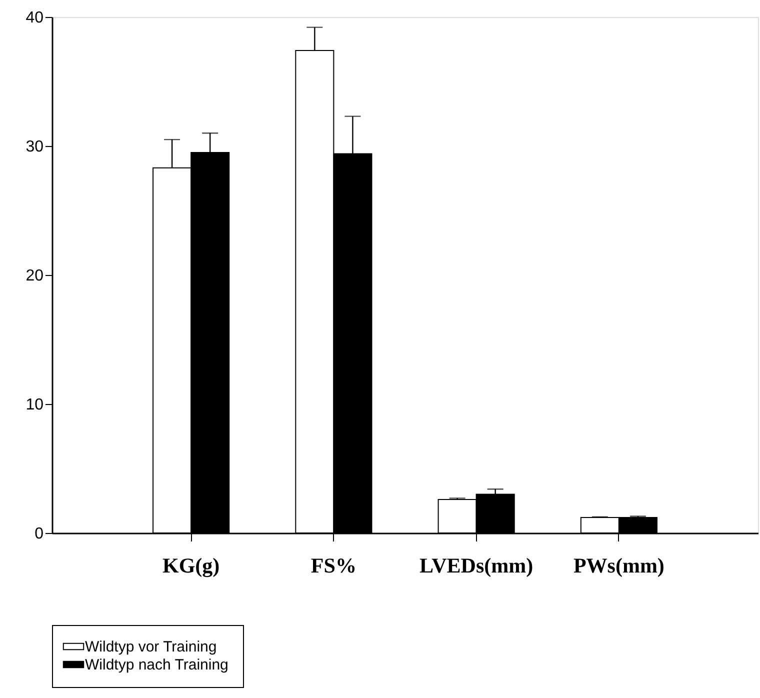 The image size is (760, 698). I want to click on y-tick-label: 20, so click(35, 276).